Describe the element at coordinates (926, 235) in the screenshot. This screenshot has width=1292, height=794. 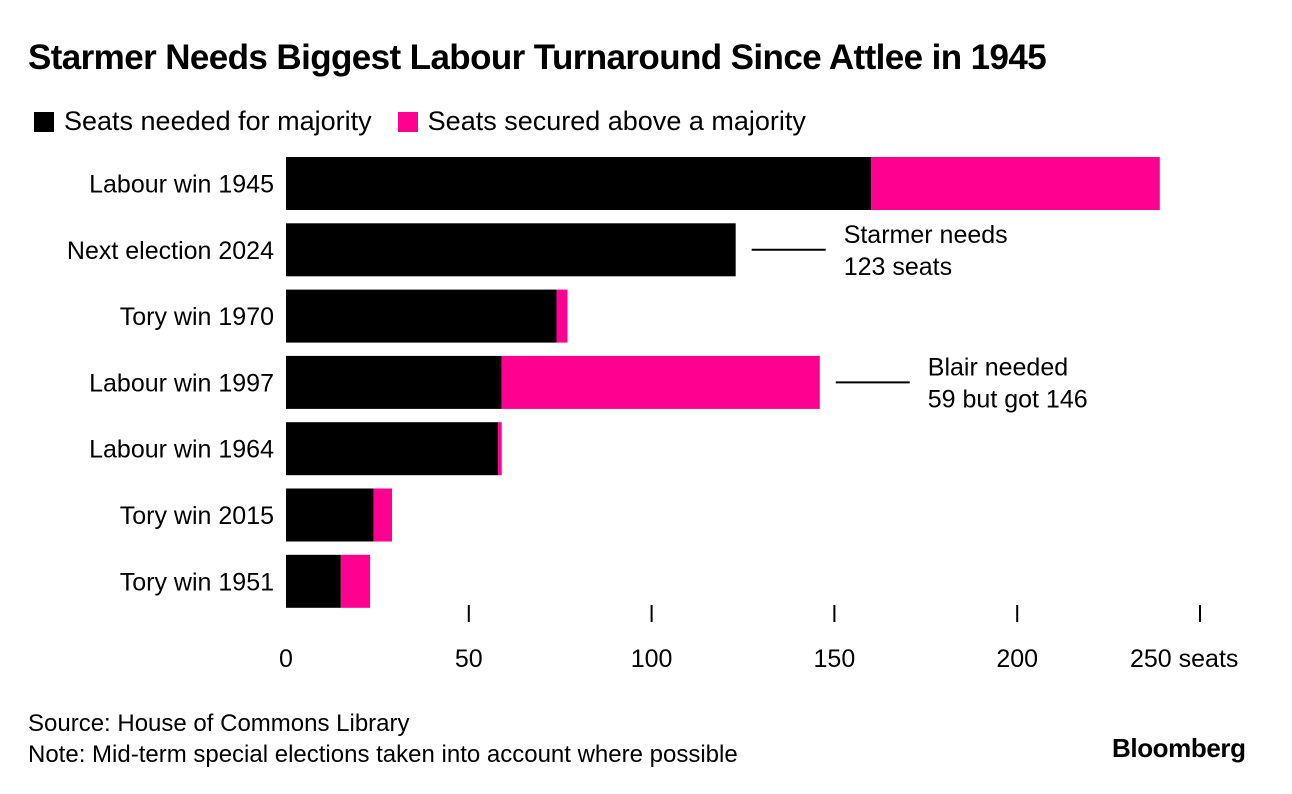
I see `annotation-text-next-election-2024: Starmer needs` at that location.